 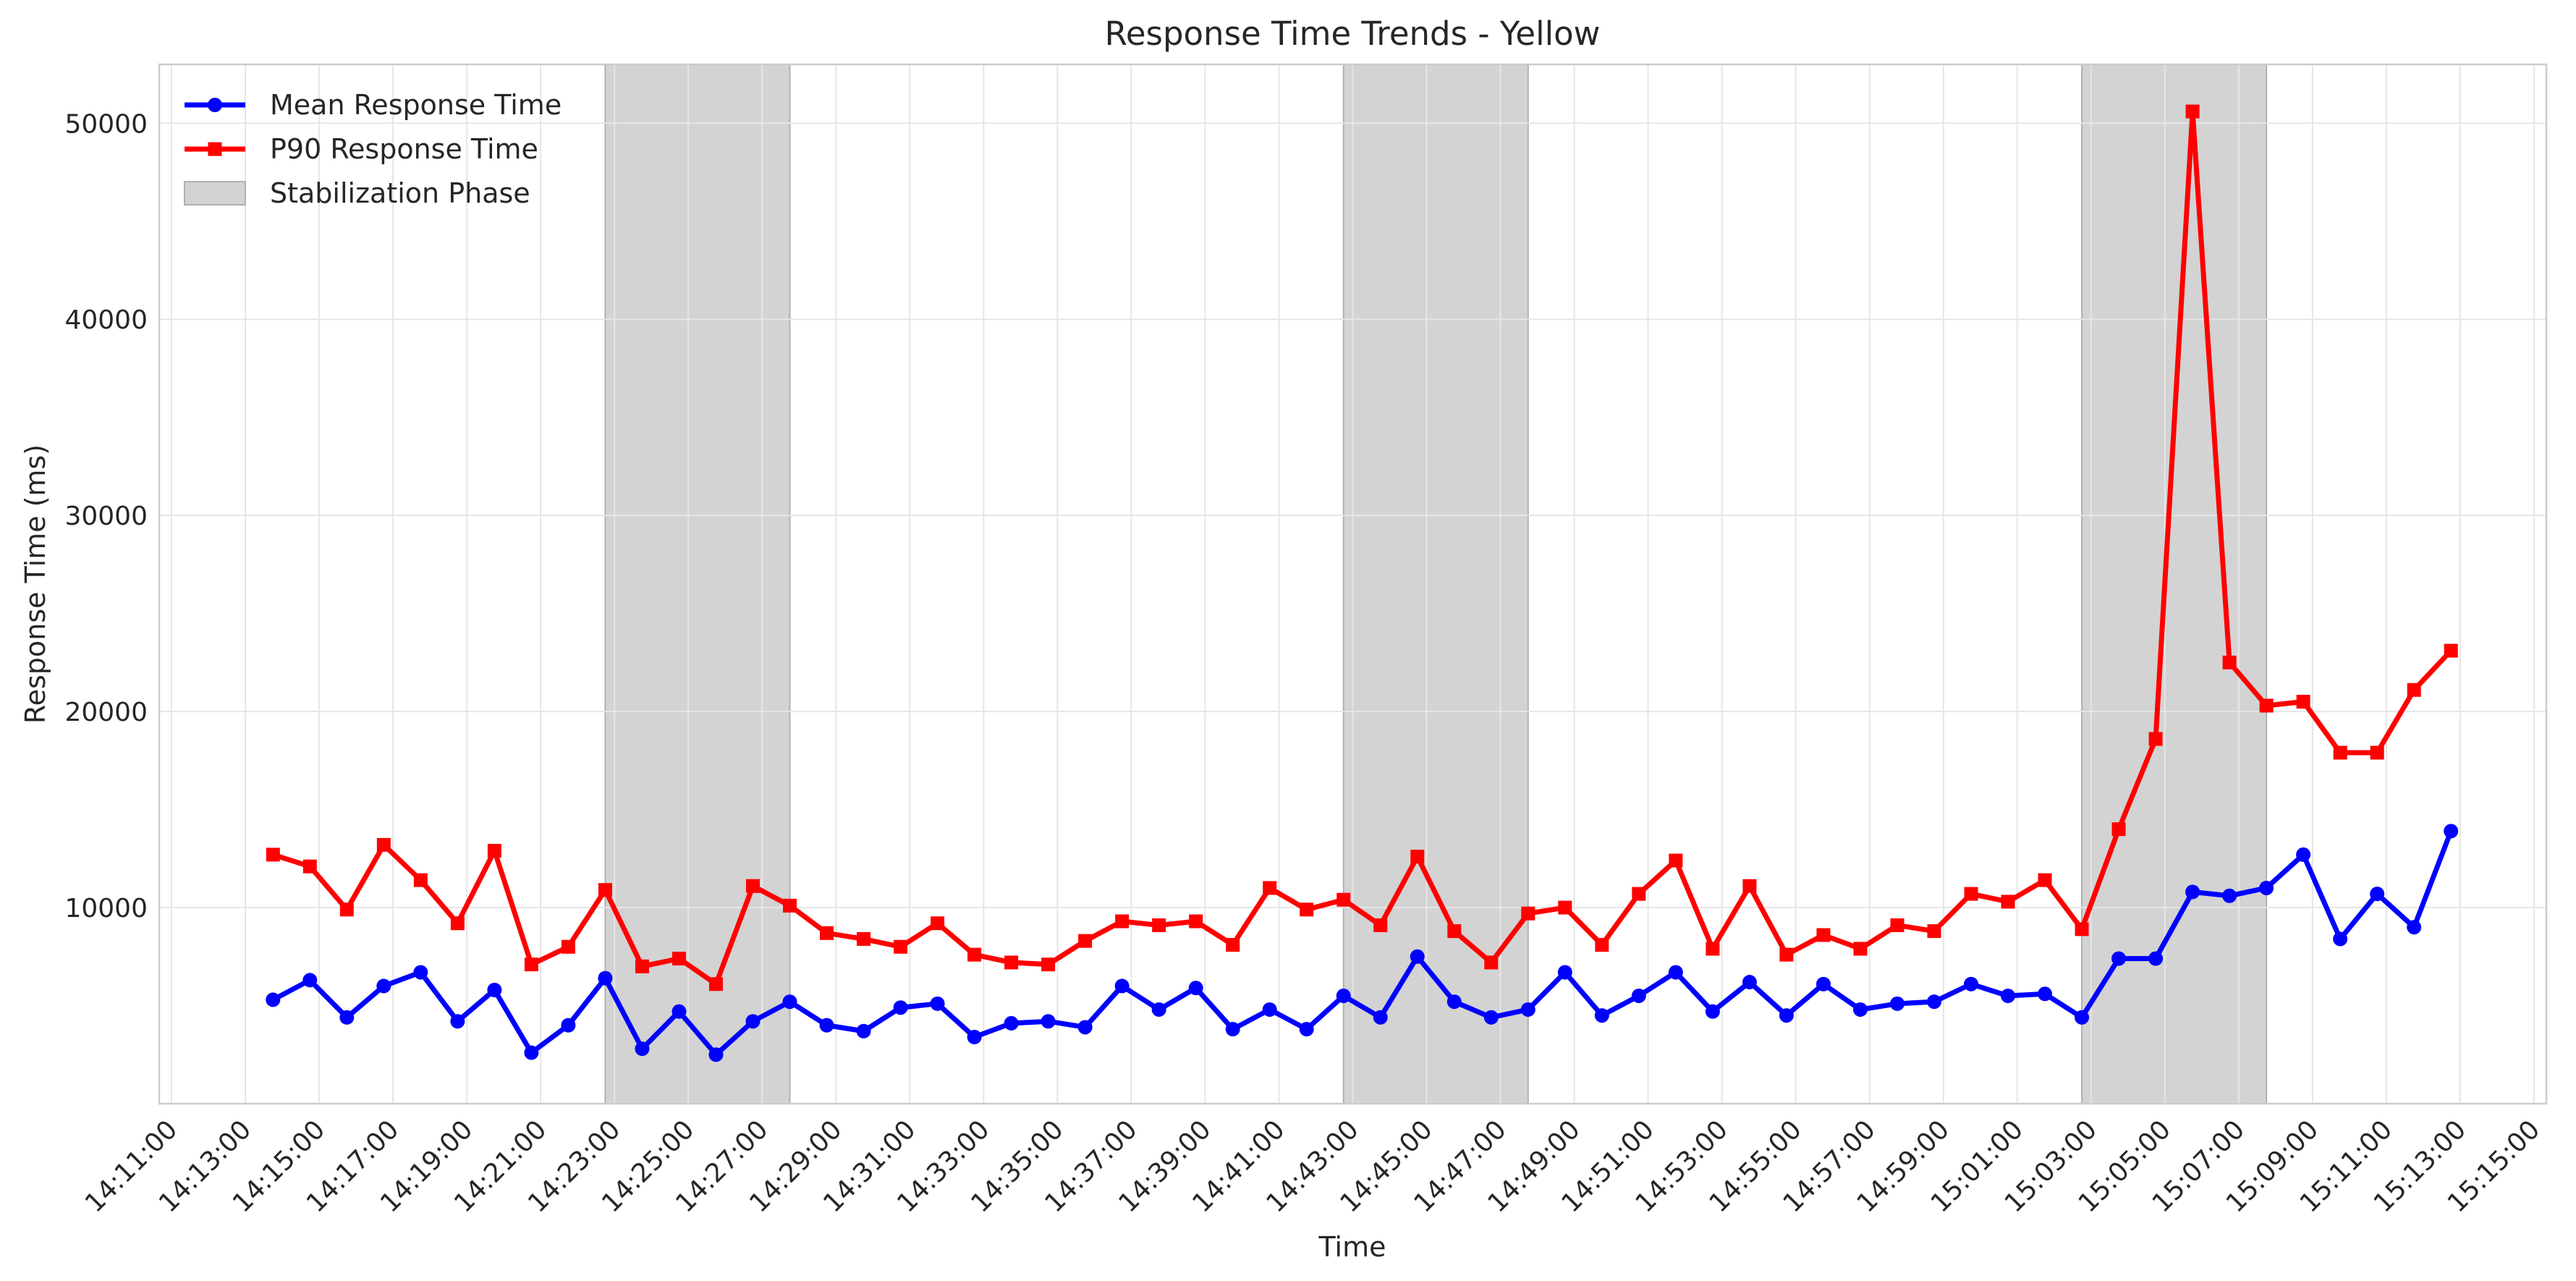 I want to click on chart-title: Response Time Trends - Yellow, so click(x=1353, y=33).